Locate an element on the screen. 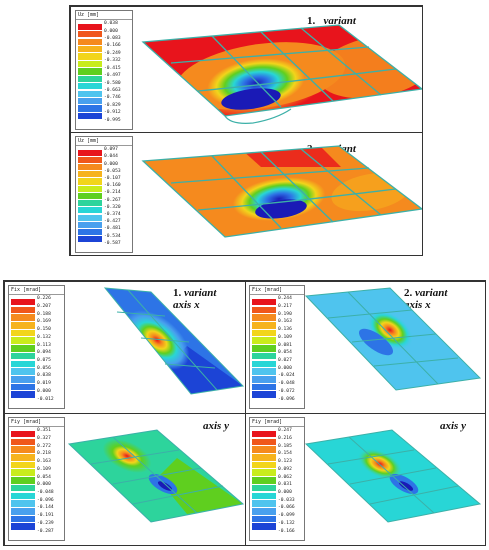  legend-row: 0.185 is located at coordinates (277, 447).